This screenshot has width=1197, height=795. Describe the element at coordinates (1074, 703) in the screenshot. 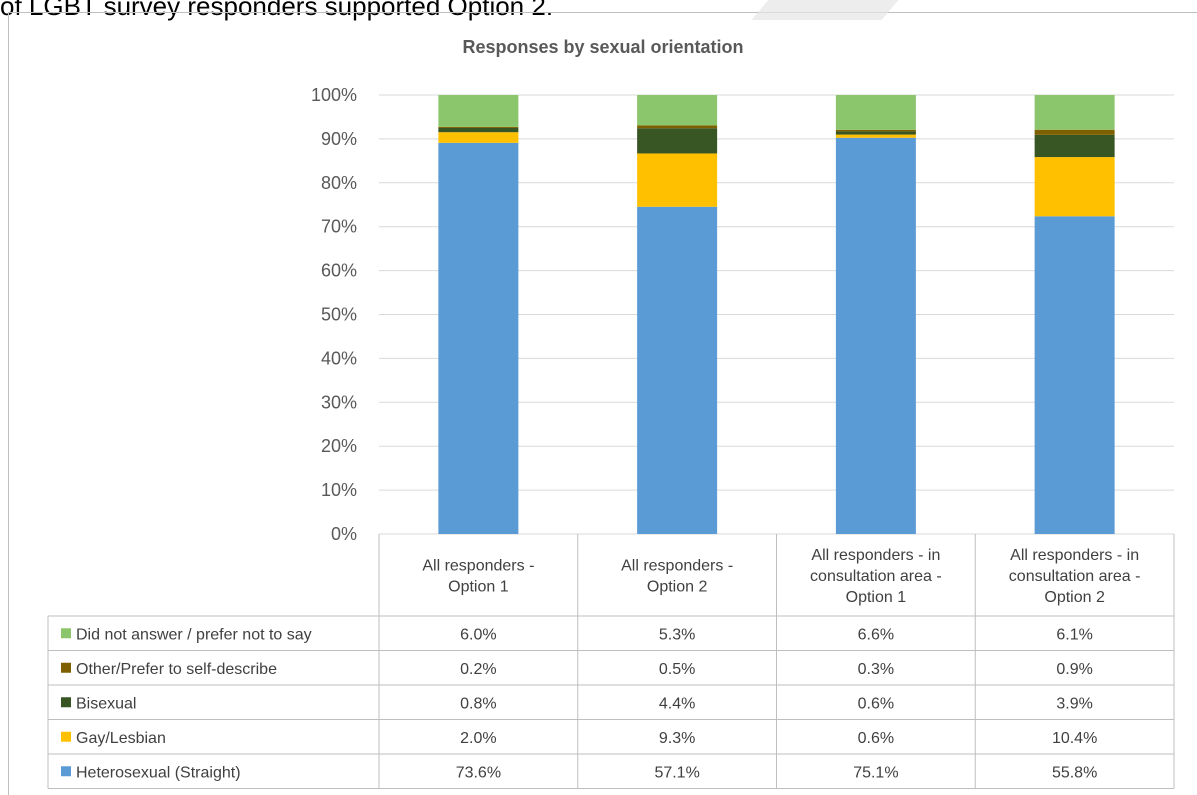

I see `table-value: 3.9%` at that location.